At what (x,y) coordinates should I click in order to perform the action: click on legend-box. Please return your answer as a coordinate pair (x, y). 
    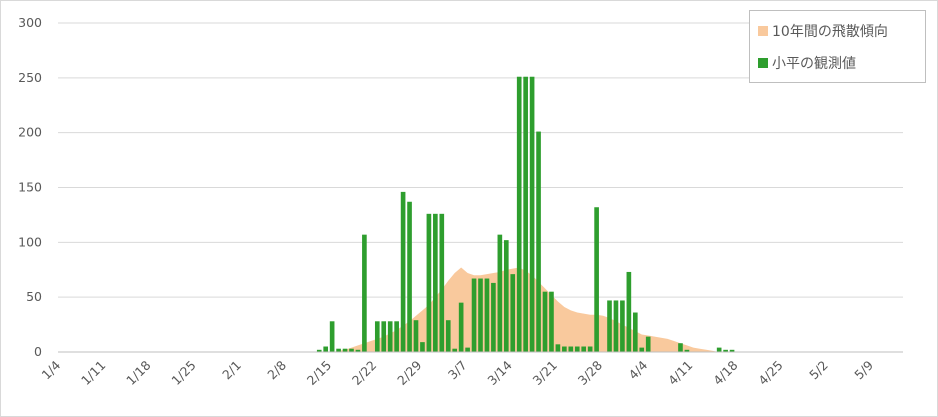
    Looking at the image, I should click on (837, 46).